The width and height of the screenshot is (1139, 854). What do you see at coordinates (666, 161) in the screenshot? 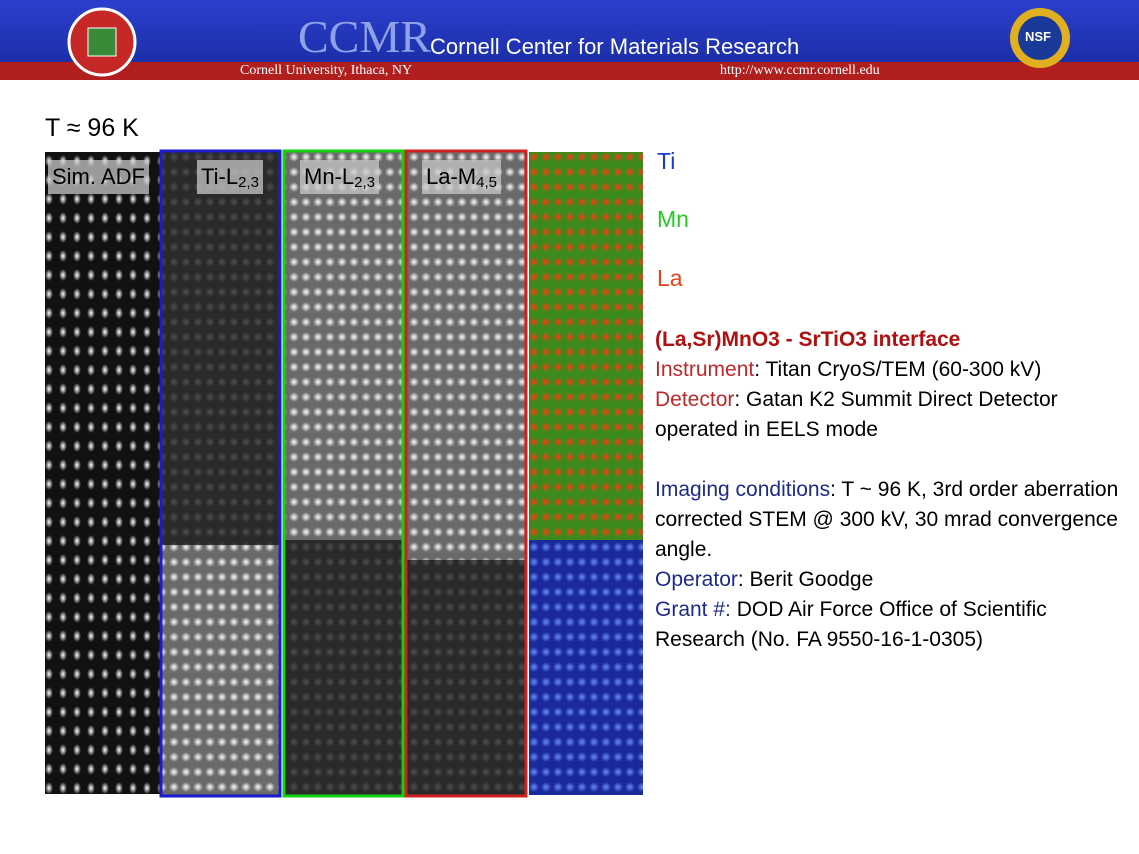
I see `legend-ti: Ti` at bounding box center [666, 161].